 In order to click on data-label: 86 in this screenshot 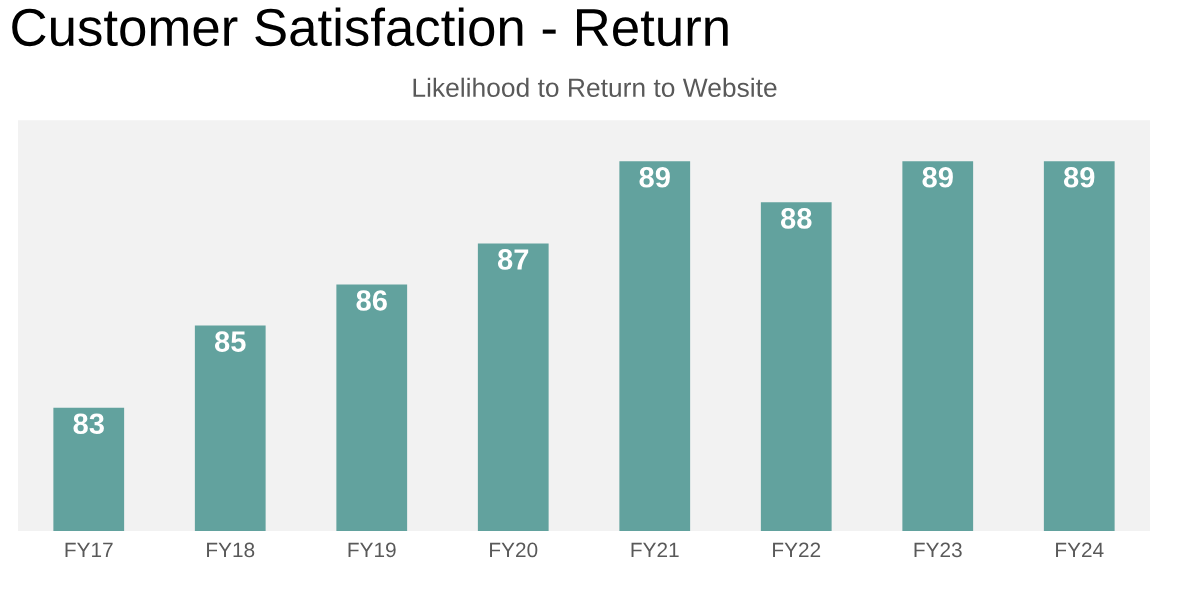, I will do `click(371, 300)`.